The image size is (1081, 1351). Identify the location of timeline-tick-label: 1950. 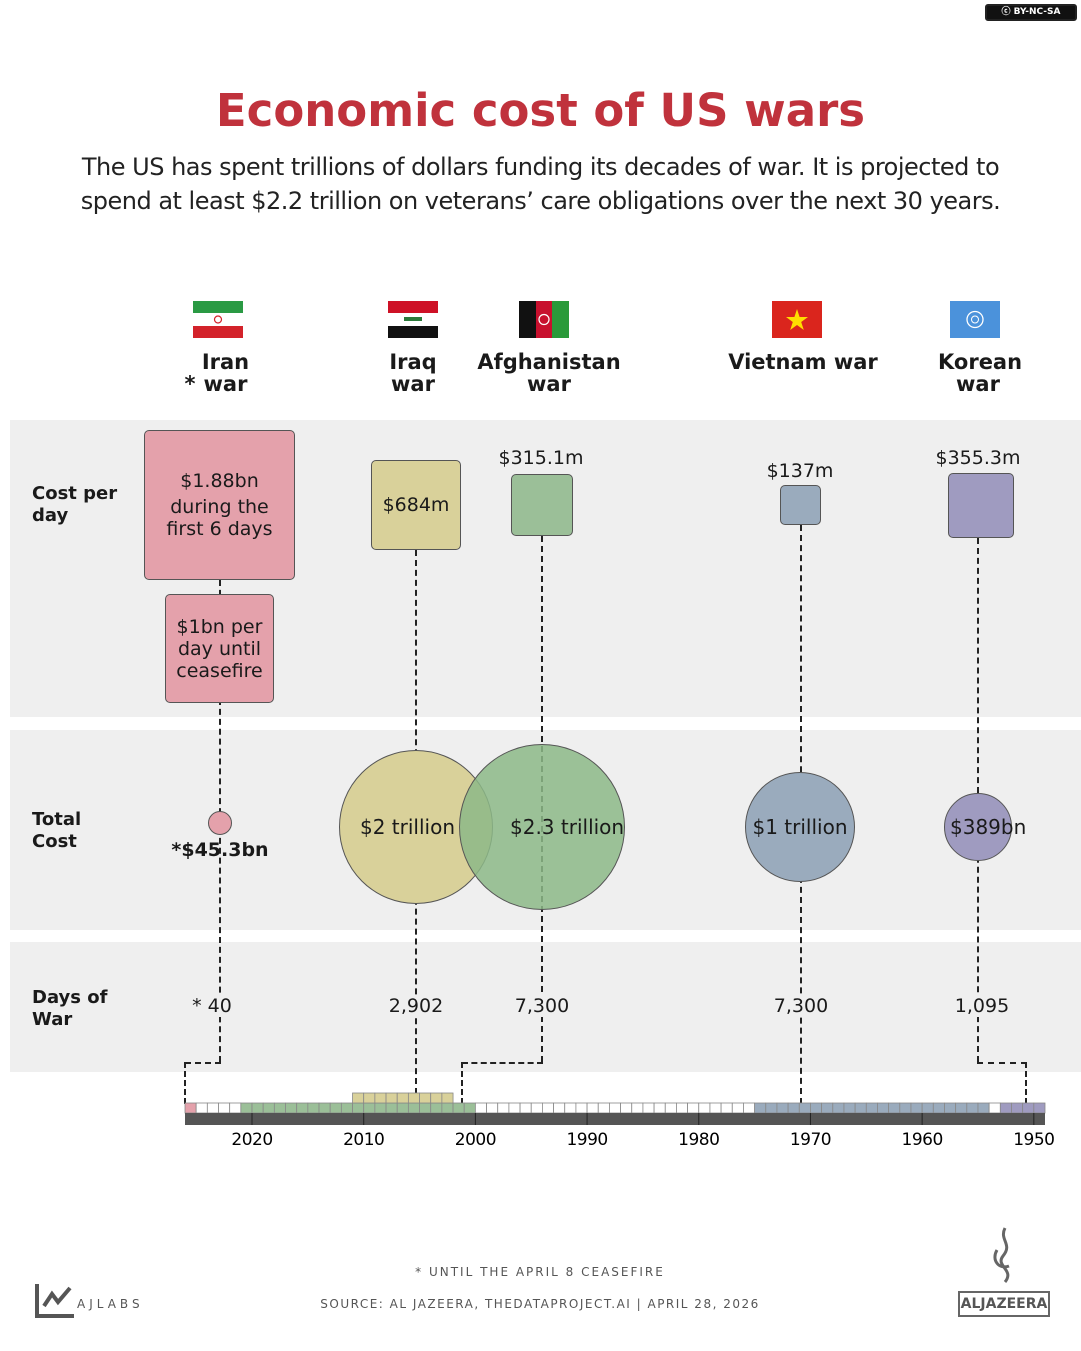
(1033, 1140).